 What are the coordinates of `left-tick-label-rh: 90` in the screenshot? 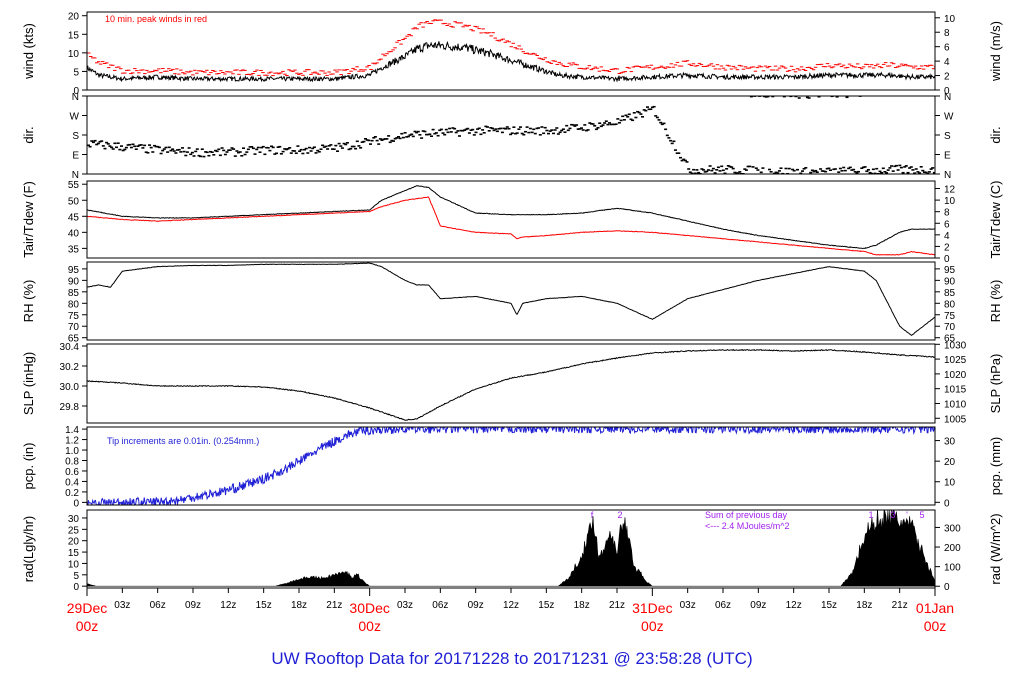 It's located at (74, 281).